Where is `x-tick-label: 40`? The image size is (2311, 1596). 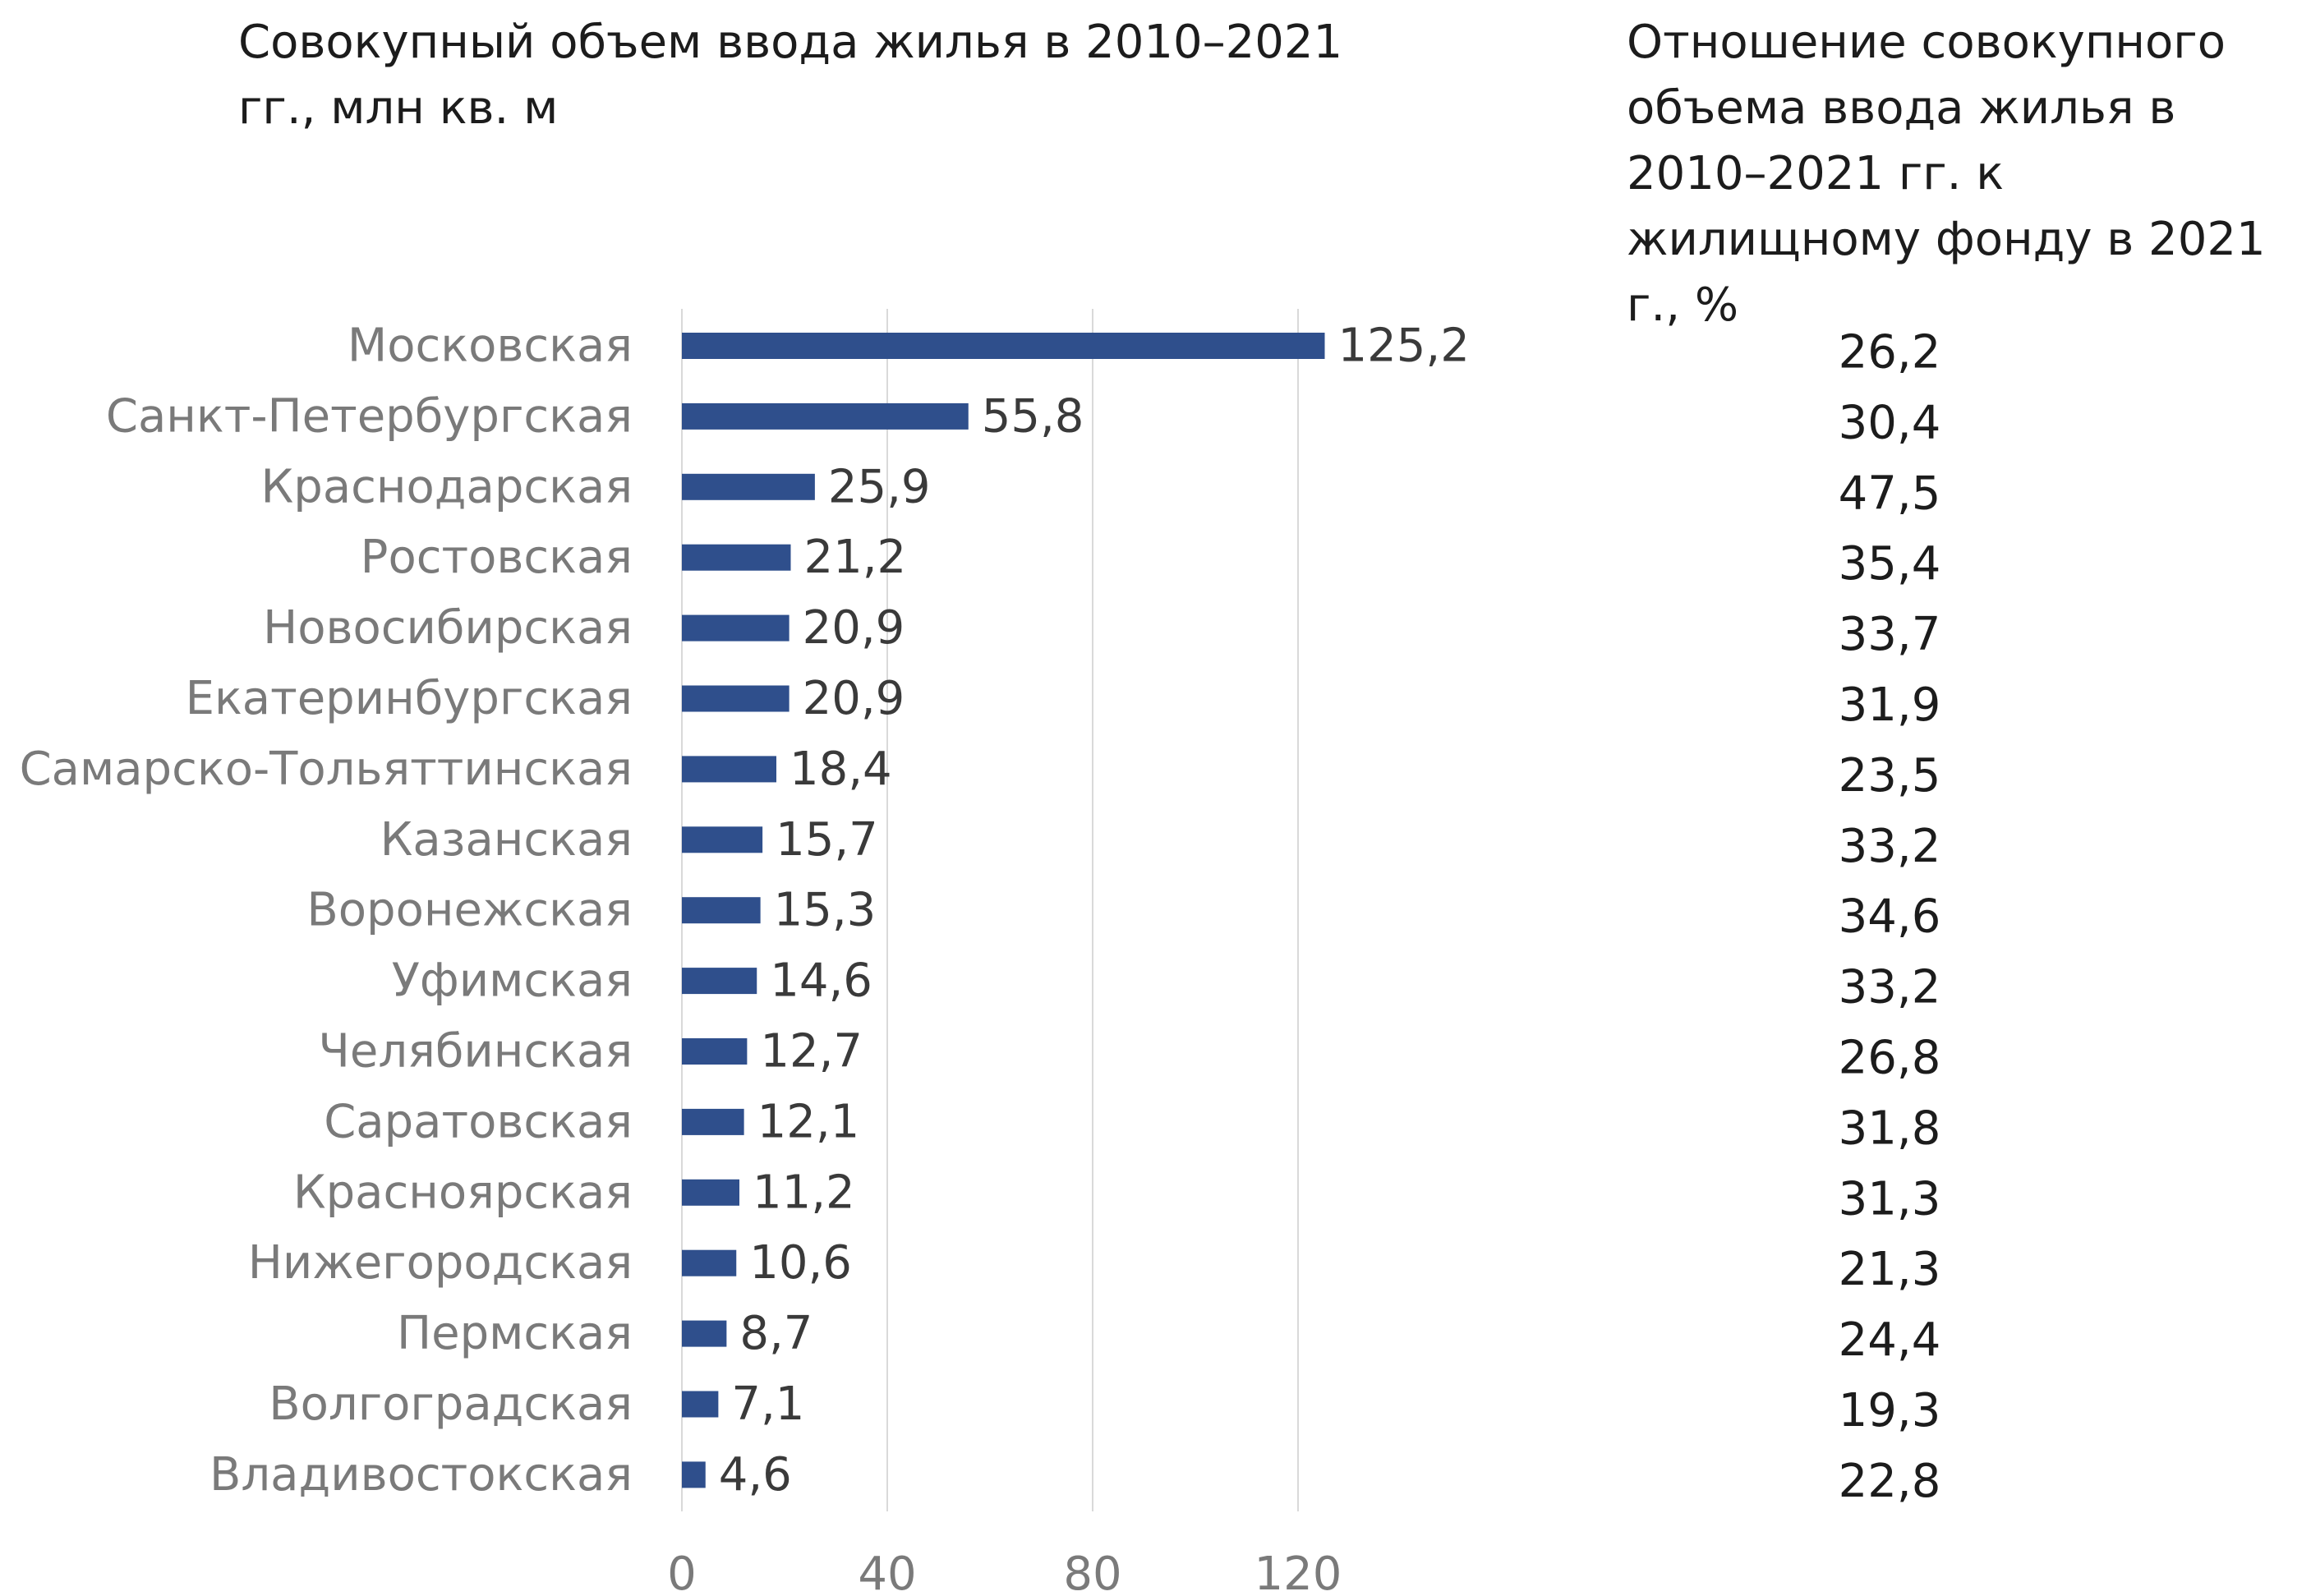 x-tick-label: 40 is located at coordinates (887, 1572).